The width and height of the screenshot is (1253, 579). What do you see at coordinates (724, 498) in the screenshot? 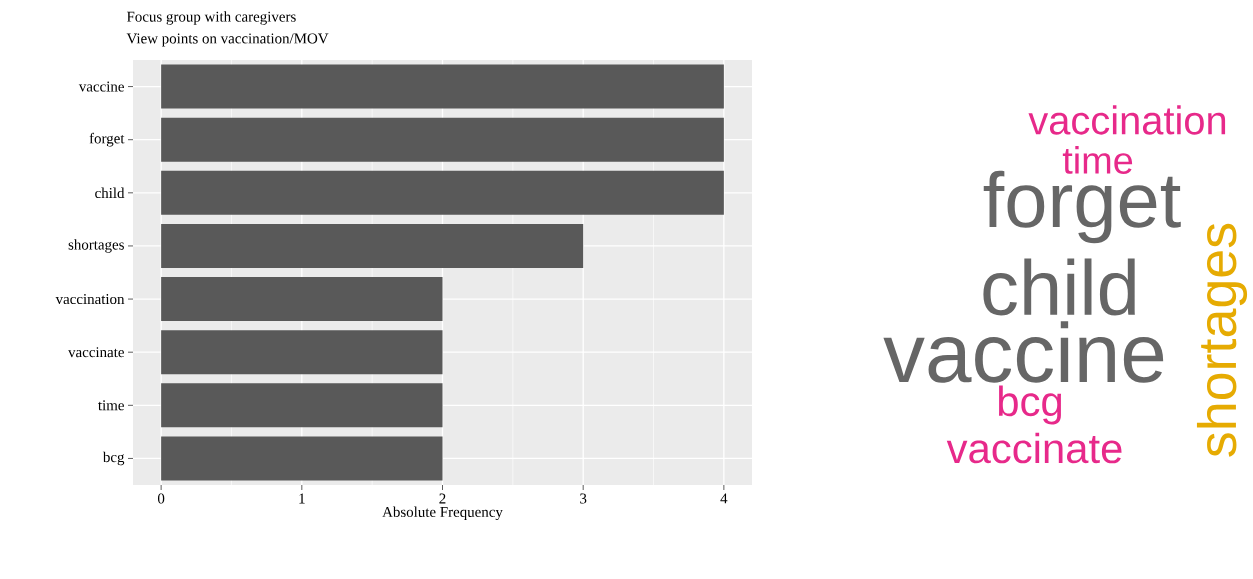
I see `x-tick-label: 4` at bounding box center [724, 498].